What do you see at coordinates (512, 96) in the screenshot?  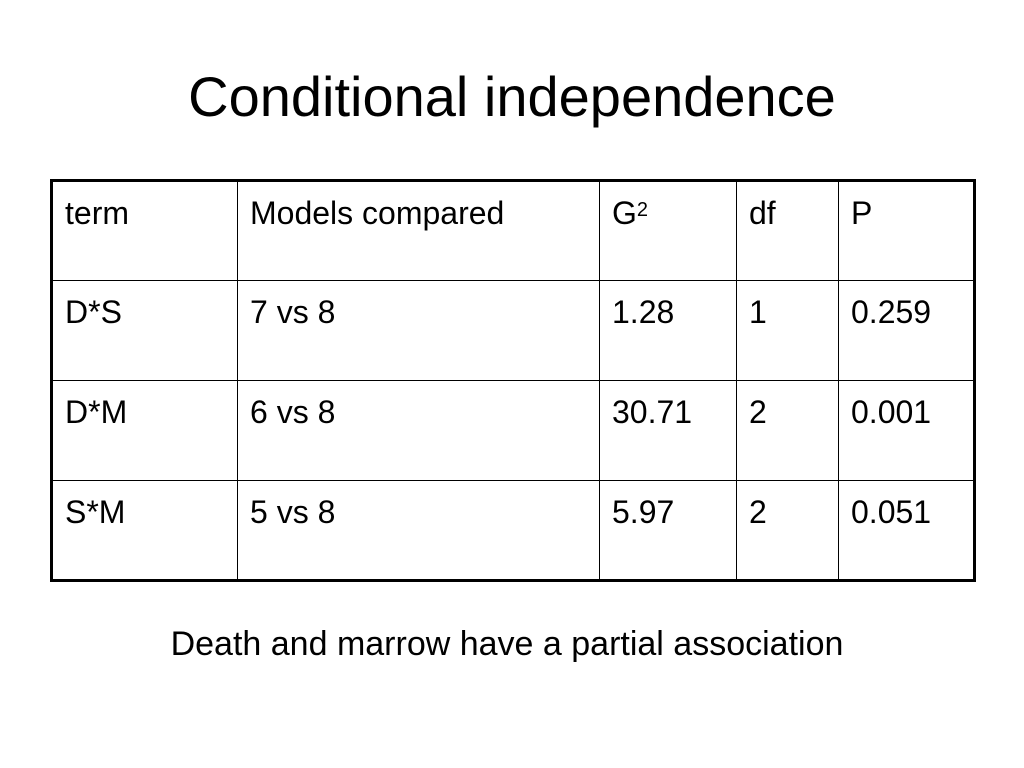 I see `slide-title: Conditional independence` at bounding box center [512, 96].